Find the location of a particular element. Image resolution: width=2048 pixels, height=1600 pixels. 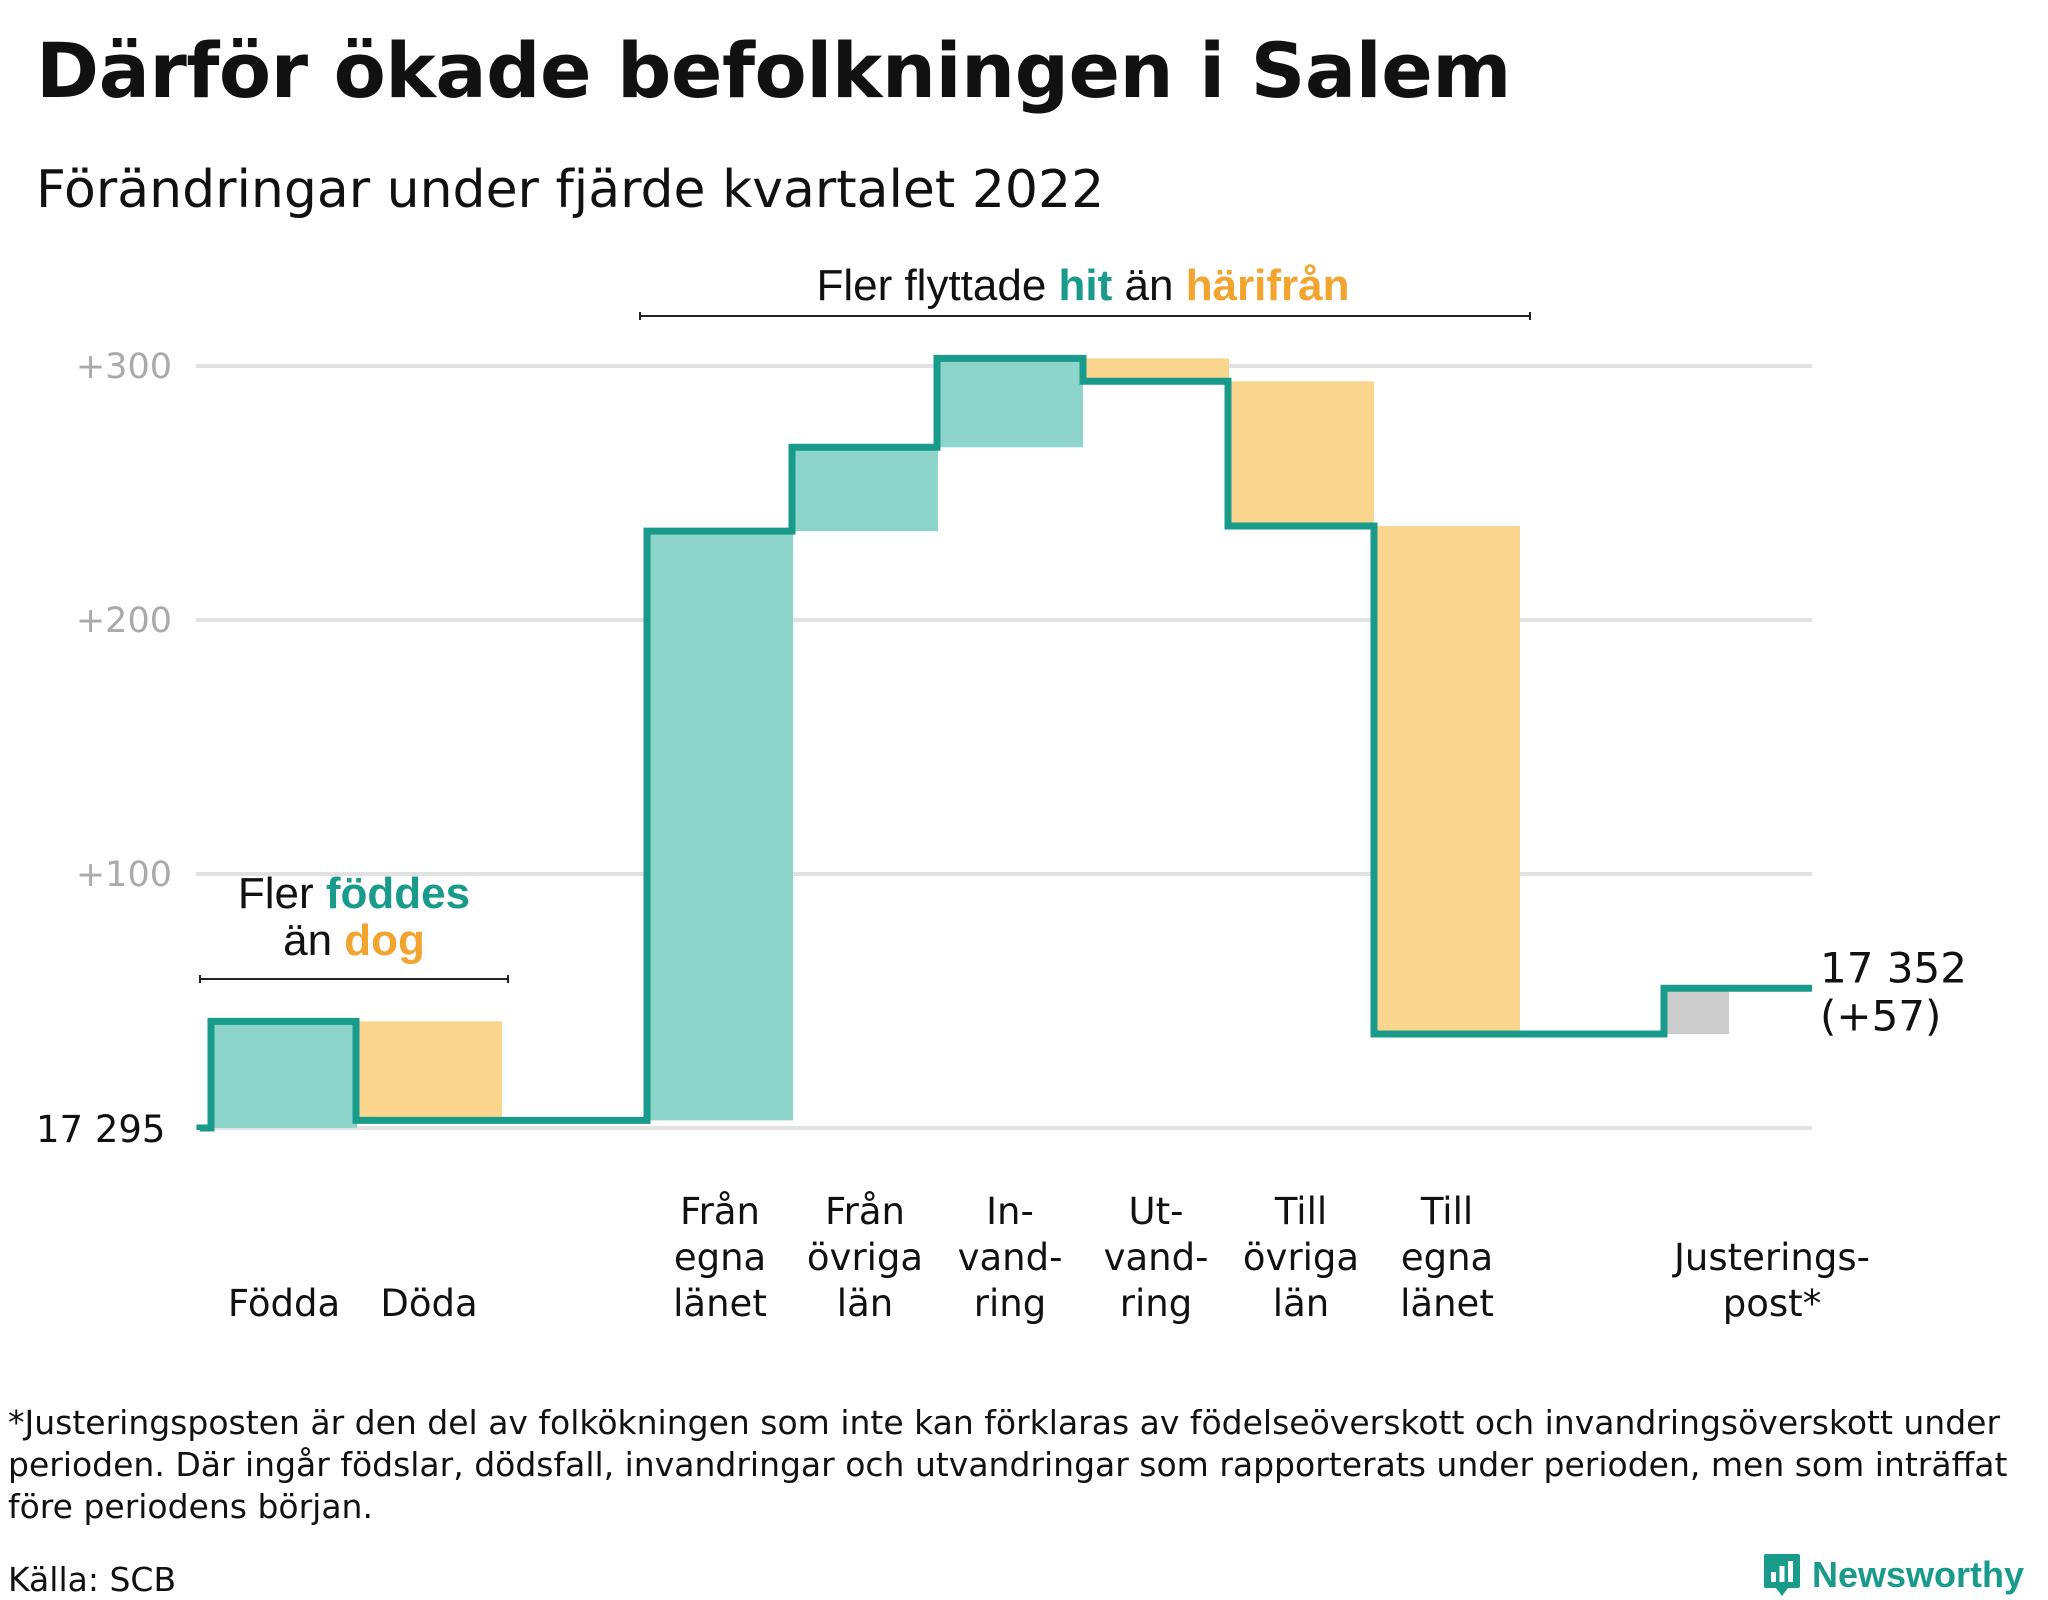

category-label: Ut- is located at coordinates (1156, 1211).